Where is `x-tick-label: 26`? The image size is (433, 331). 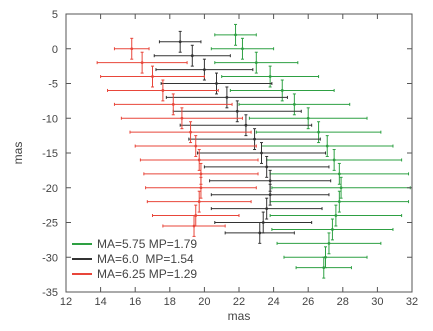 x-tick-label: 26 is located at coordinates (308, 302).